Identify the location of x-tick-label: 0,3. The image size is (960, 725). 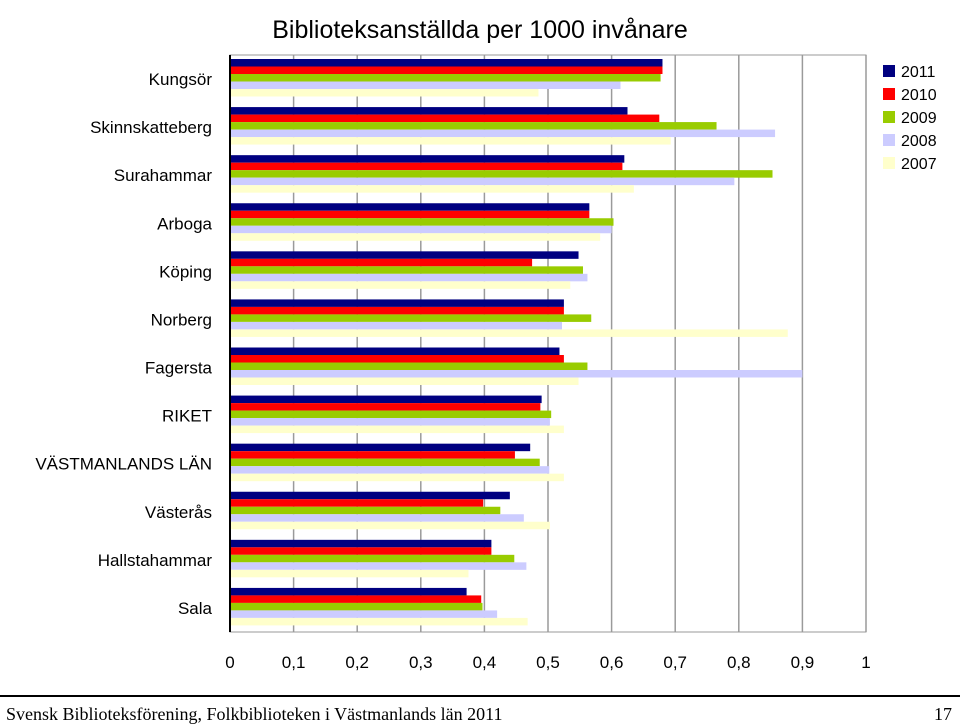
(421, 662).